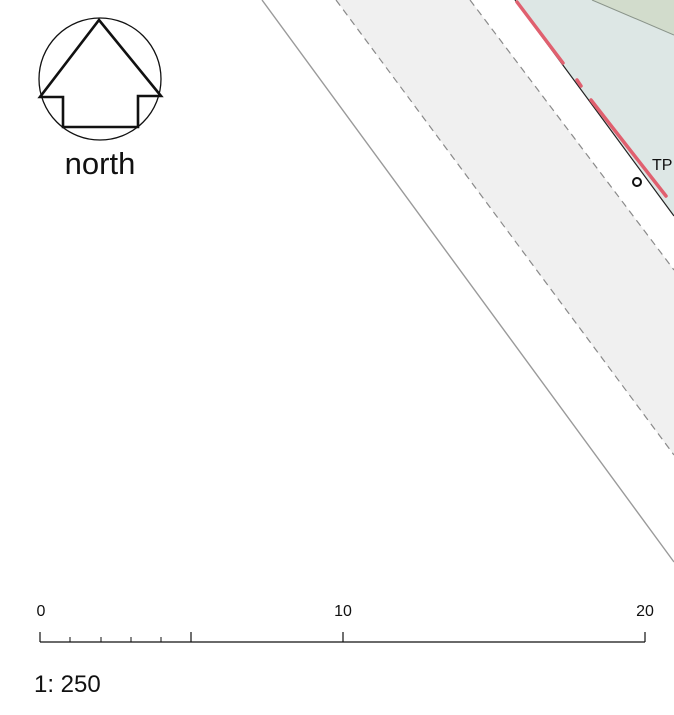  What do you see at coordinates (342, 637) in the screenshot?
I see `scale-bar` at bounding box center [342, 637].